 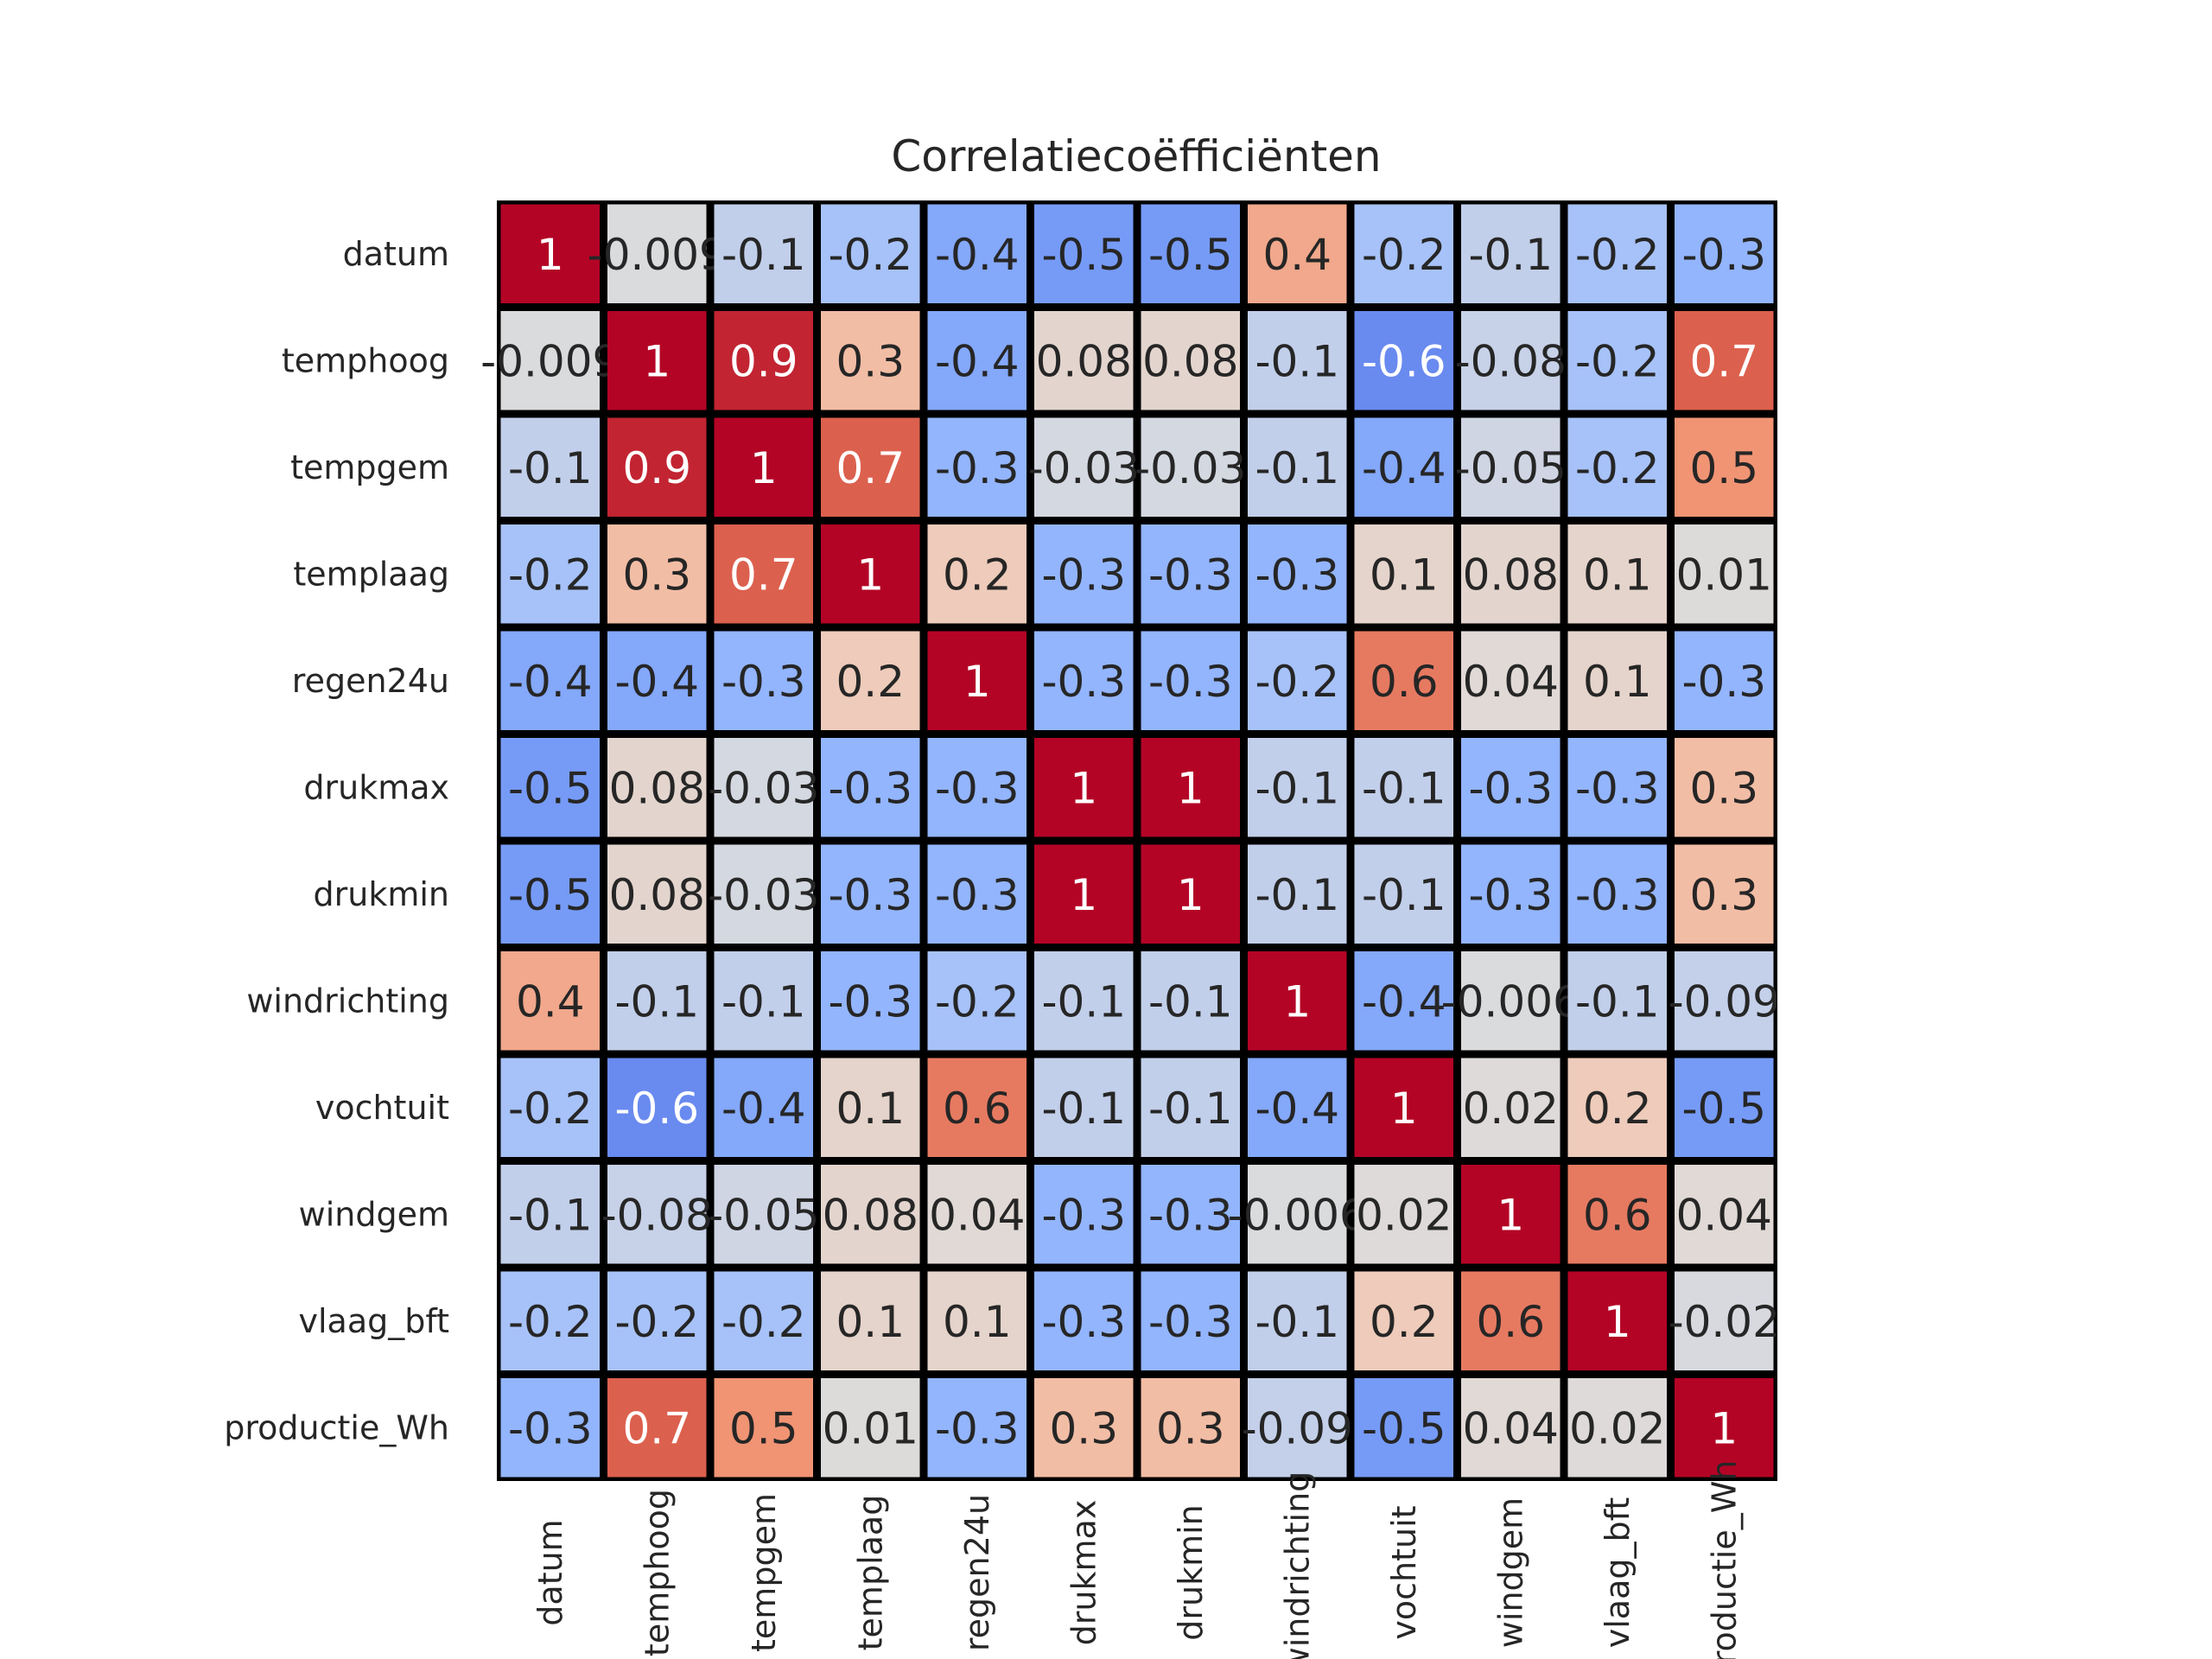 I want to click on y-tick-label: temphoog, so click(x=365, y=360).